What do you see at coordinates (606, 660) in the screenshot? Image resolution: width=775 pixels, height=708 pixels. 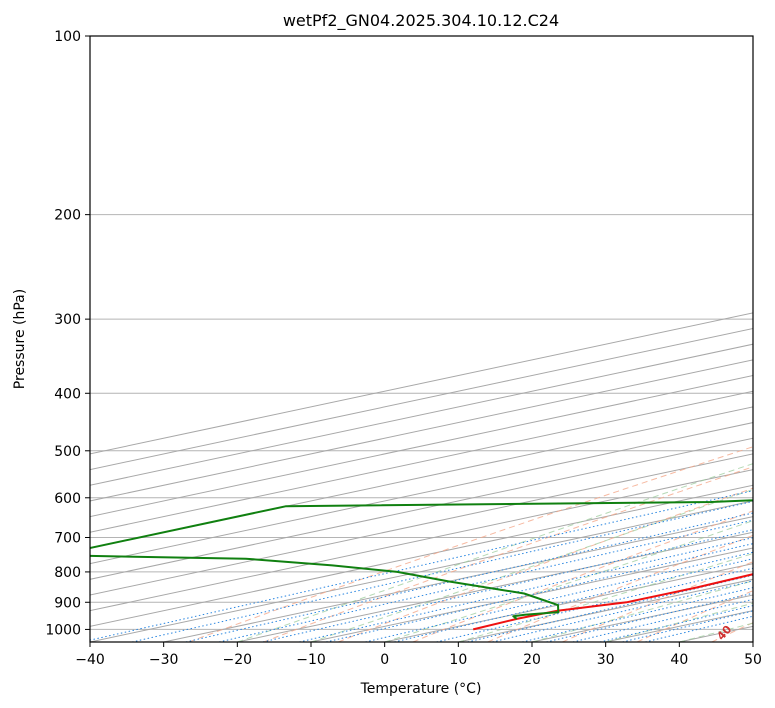 I see `x-tick-label: 30` at bounding box center [606, 660].